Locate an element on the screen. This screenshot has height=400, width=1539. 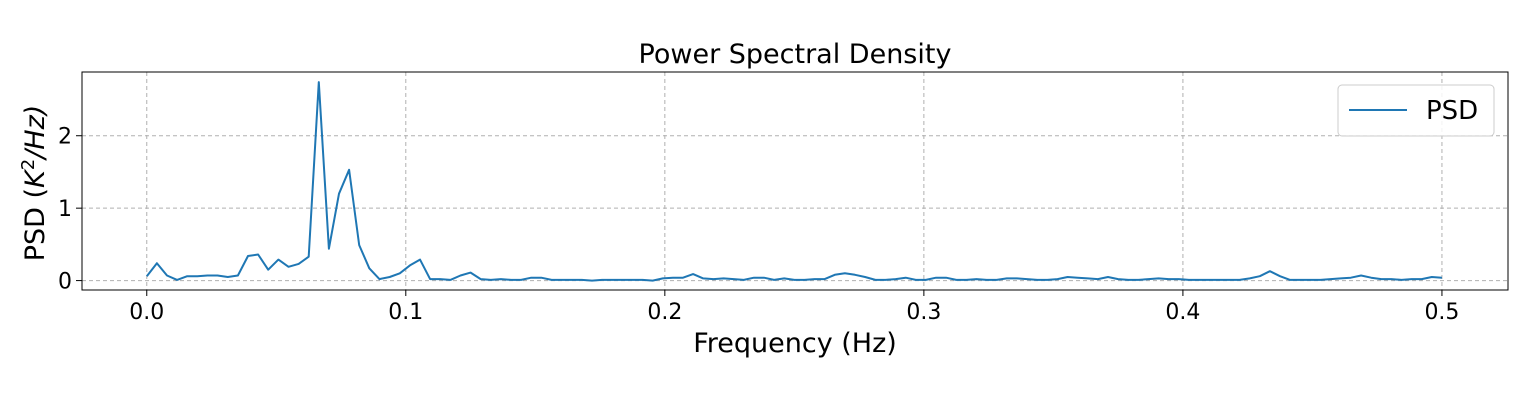
legend-box is located at coordinates (1416, 110).